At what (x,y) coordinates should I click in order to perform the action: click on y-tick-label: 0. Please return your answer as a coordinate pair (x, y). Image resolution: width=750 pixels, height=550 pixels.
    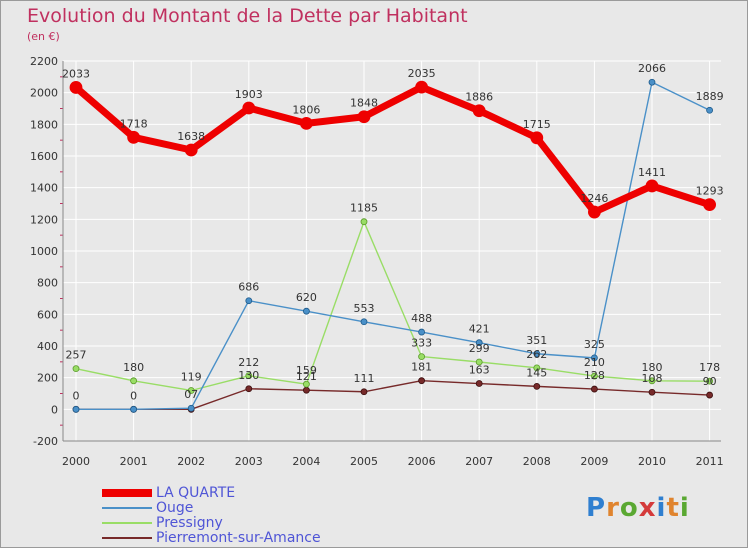
    Looking at the image, I should click on (54, 409).